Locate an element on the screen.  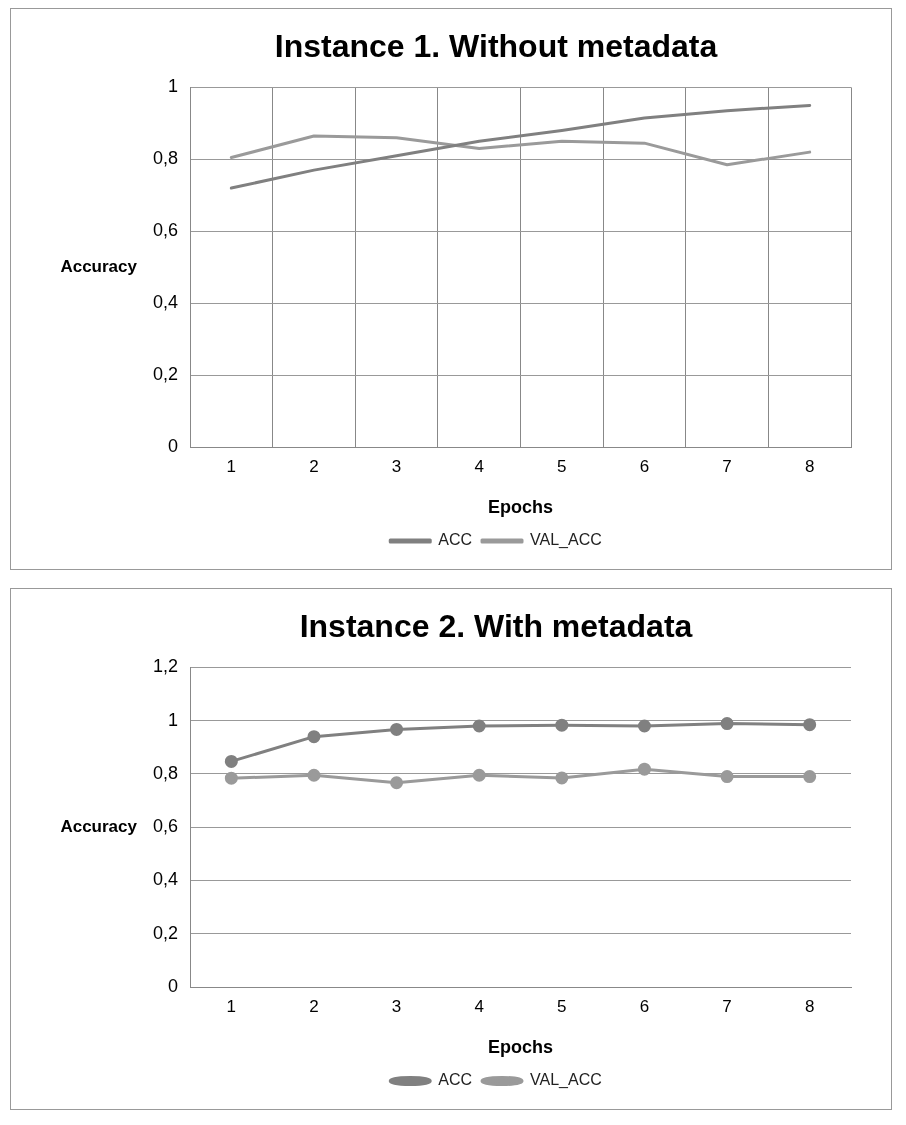
chart-title: Instance 2. With metadata is located at coordinates (496, 626).